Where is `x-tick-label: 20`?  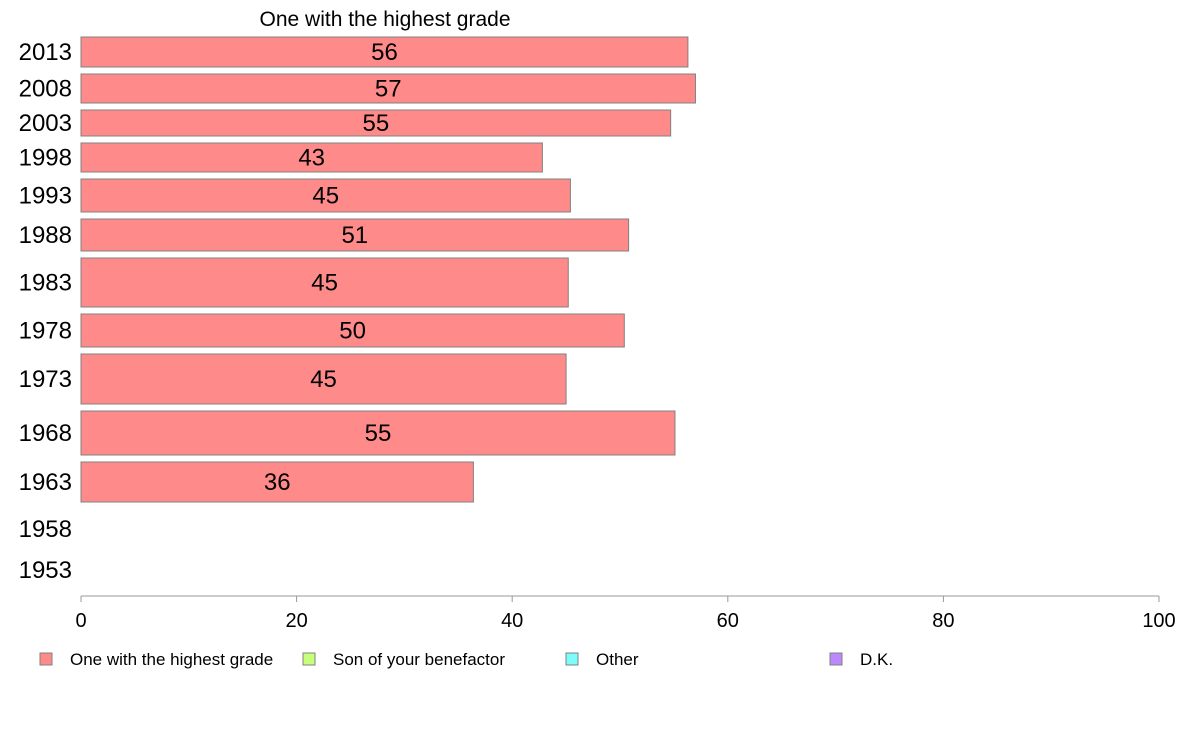 x-tick-label: 20 is located at coordinates (296, 621).